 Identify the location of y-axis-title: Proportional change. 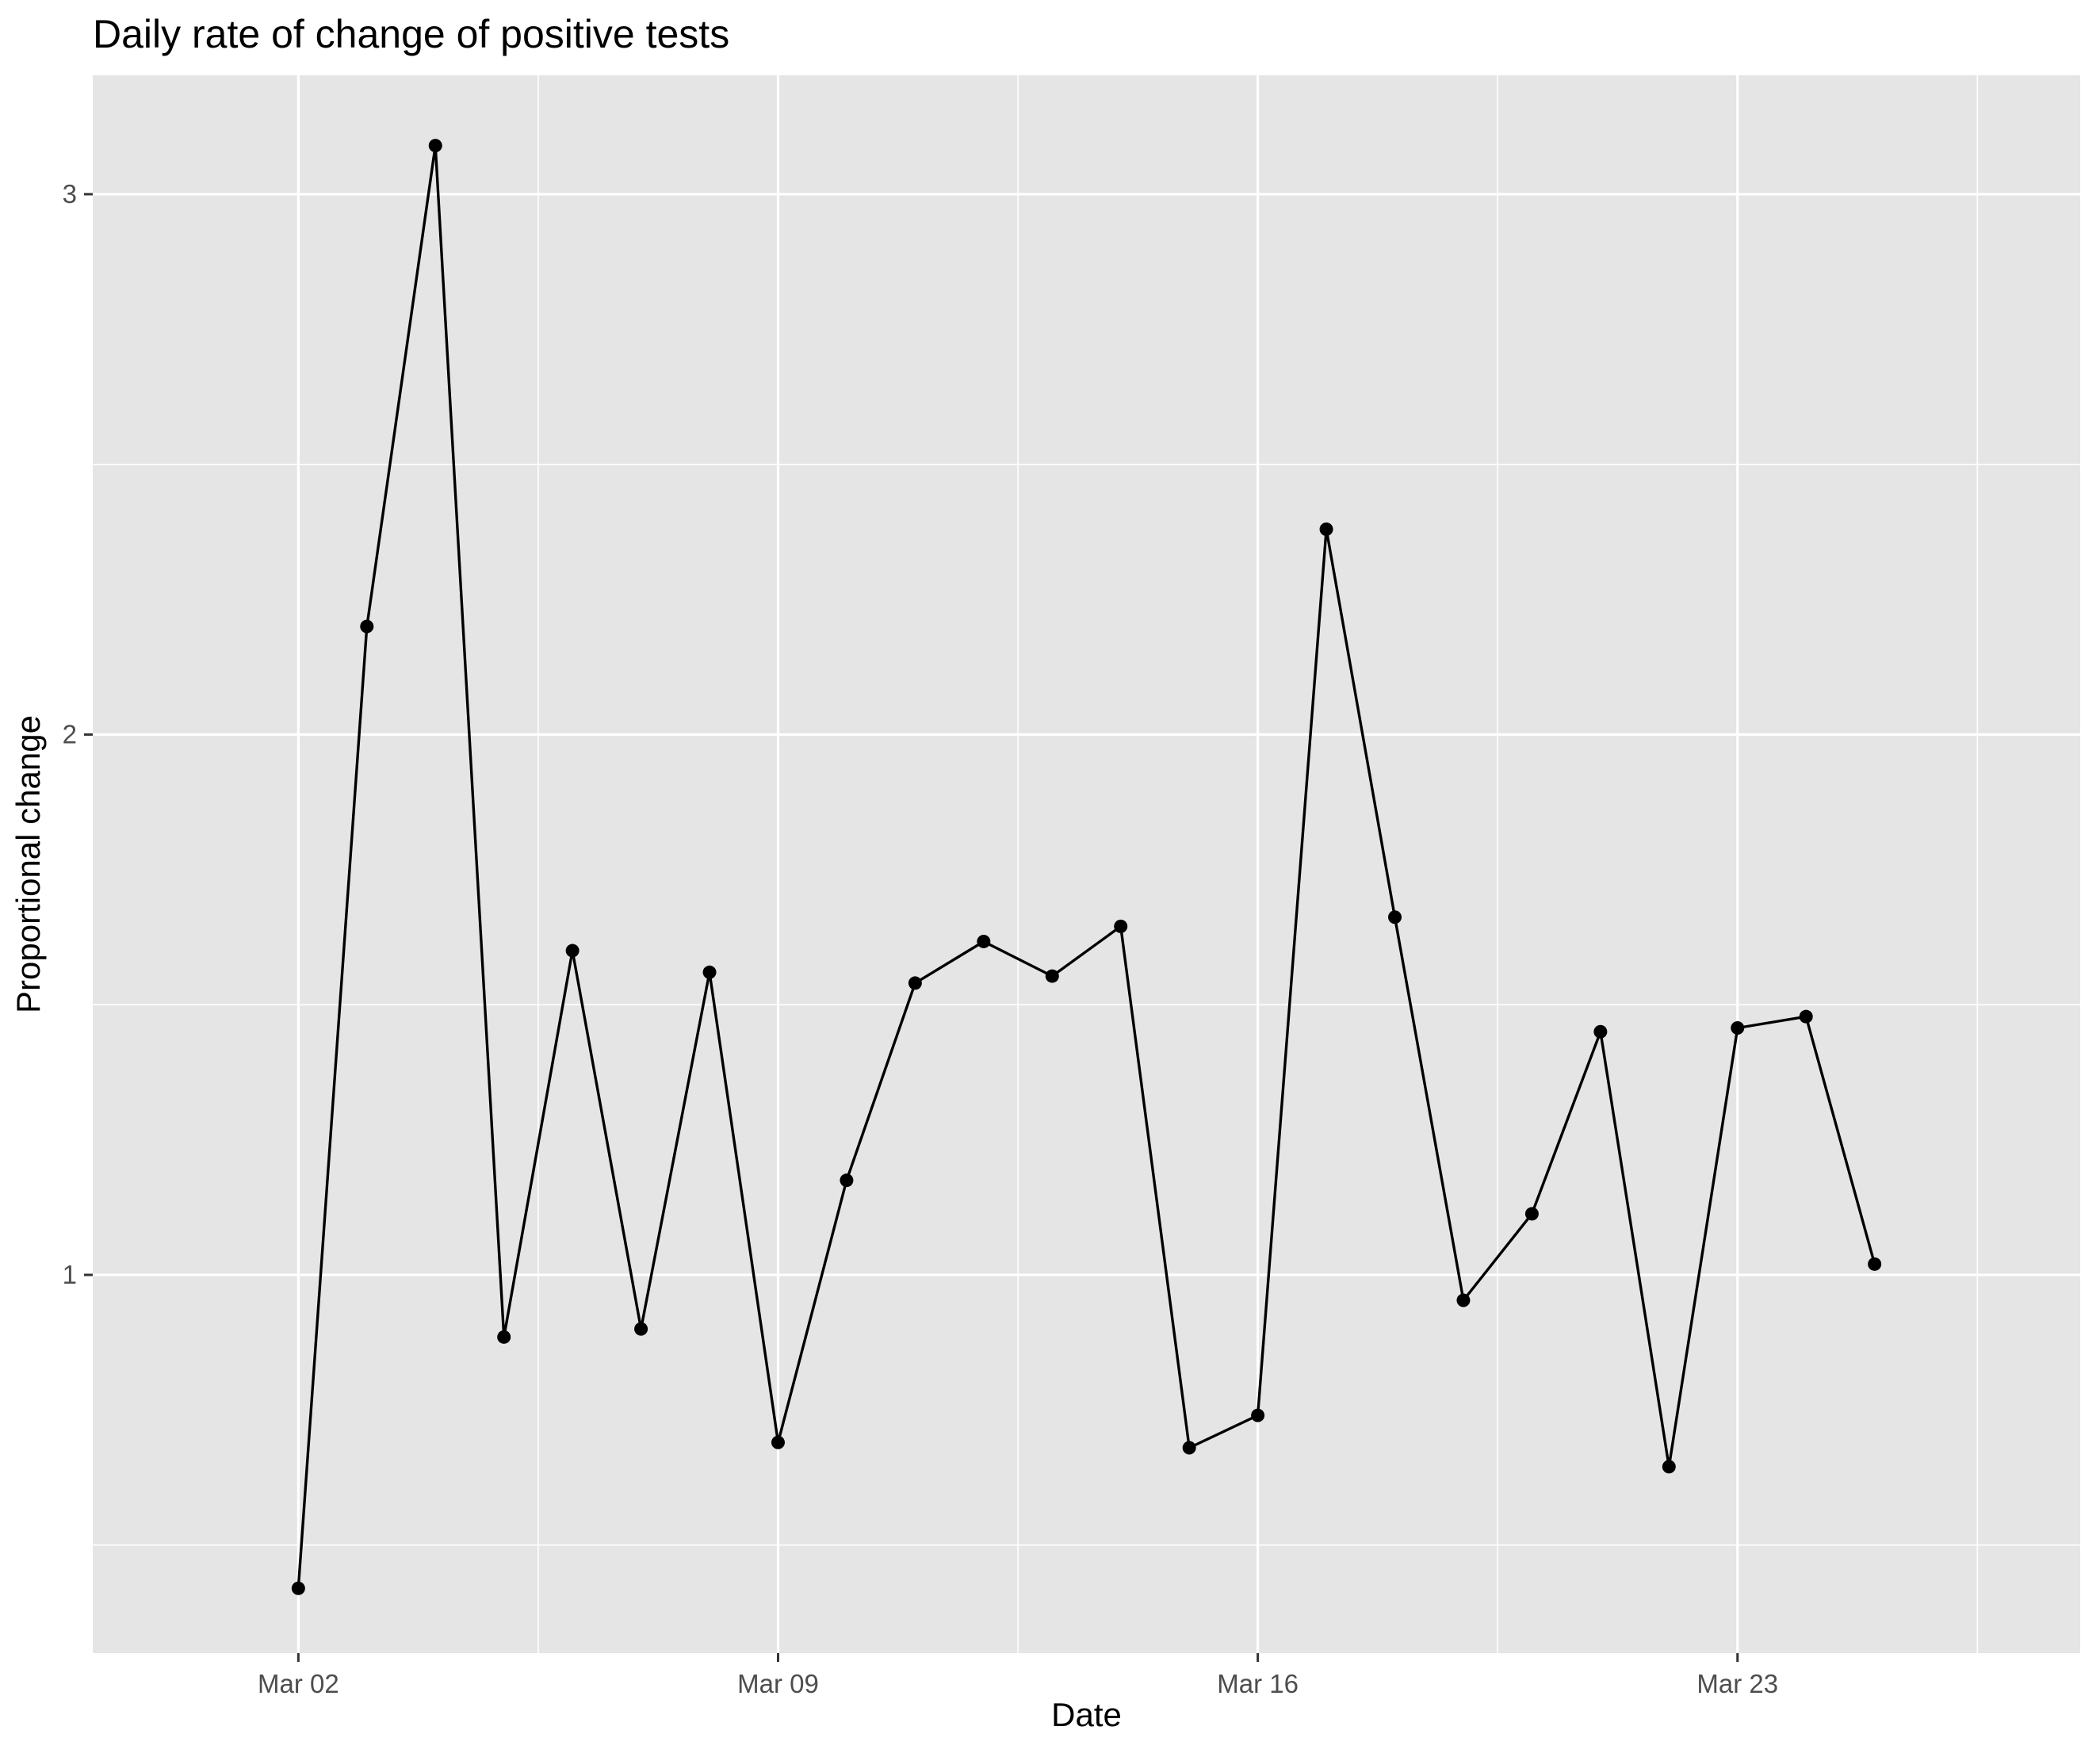
(28, 864).